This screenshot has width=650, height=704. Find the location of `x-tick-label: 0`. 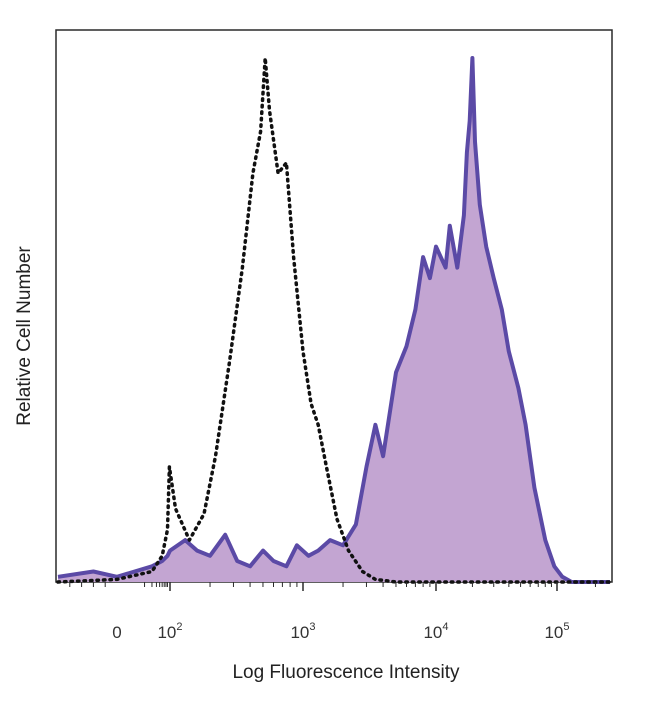

x-tick-label: 0 is located at coordinates (116, 632).